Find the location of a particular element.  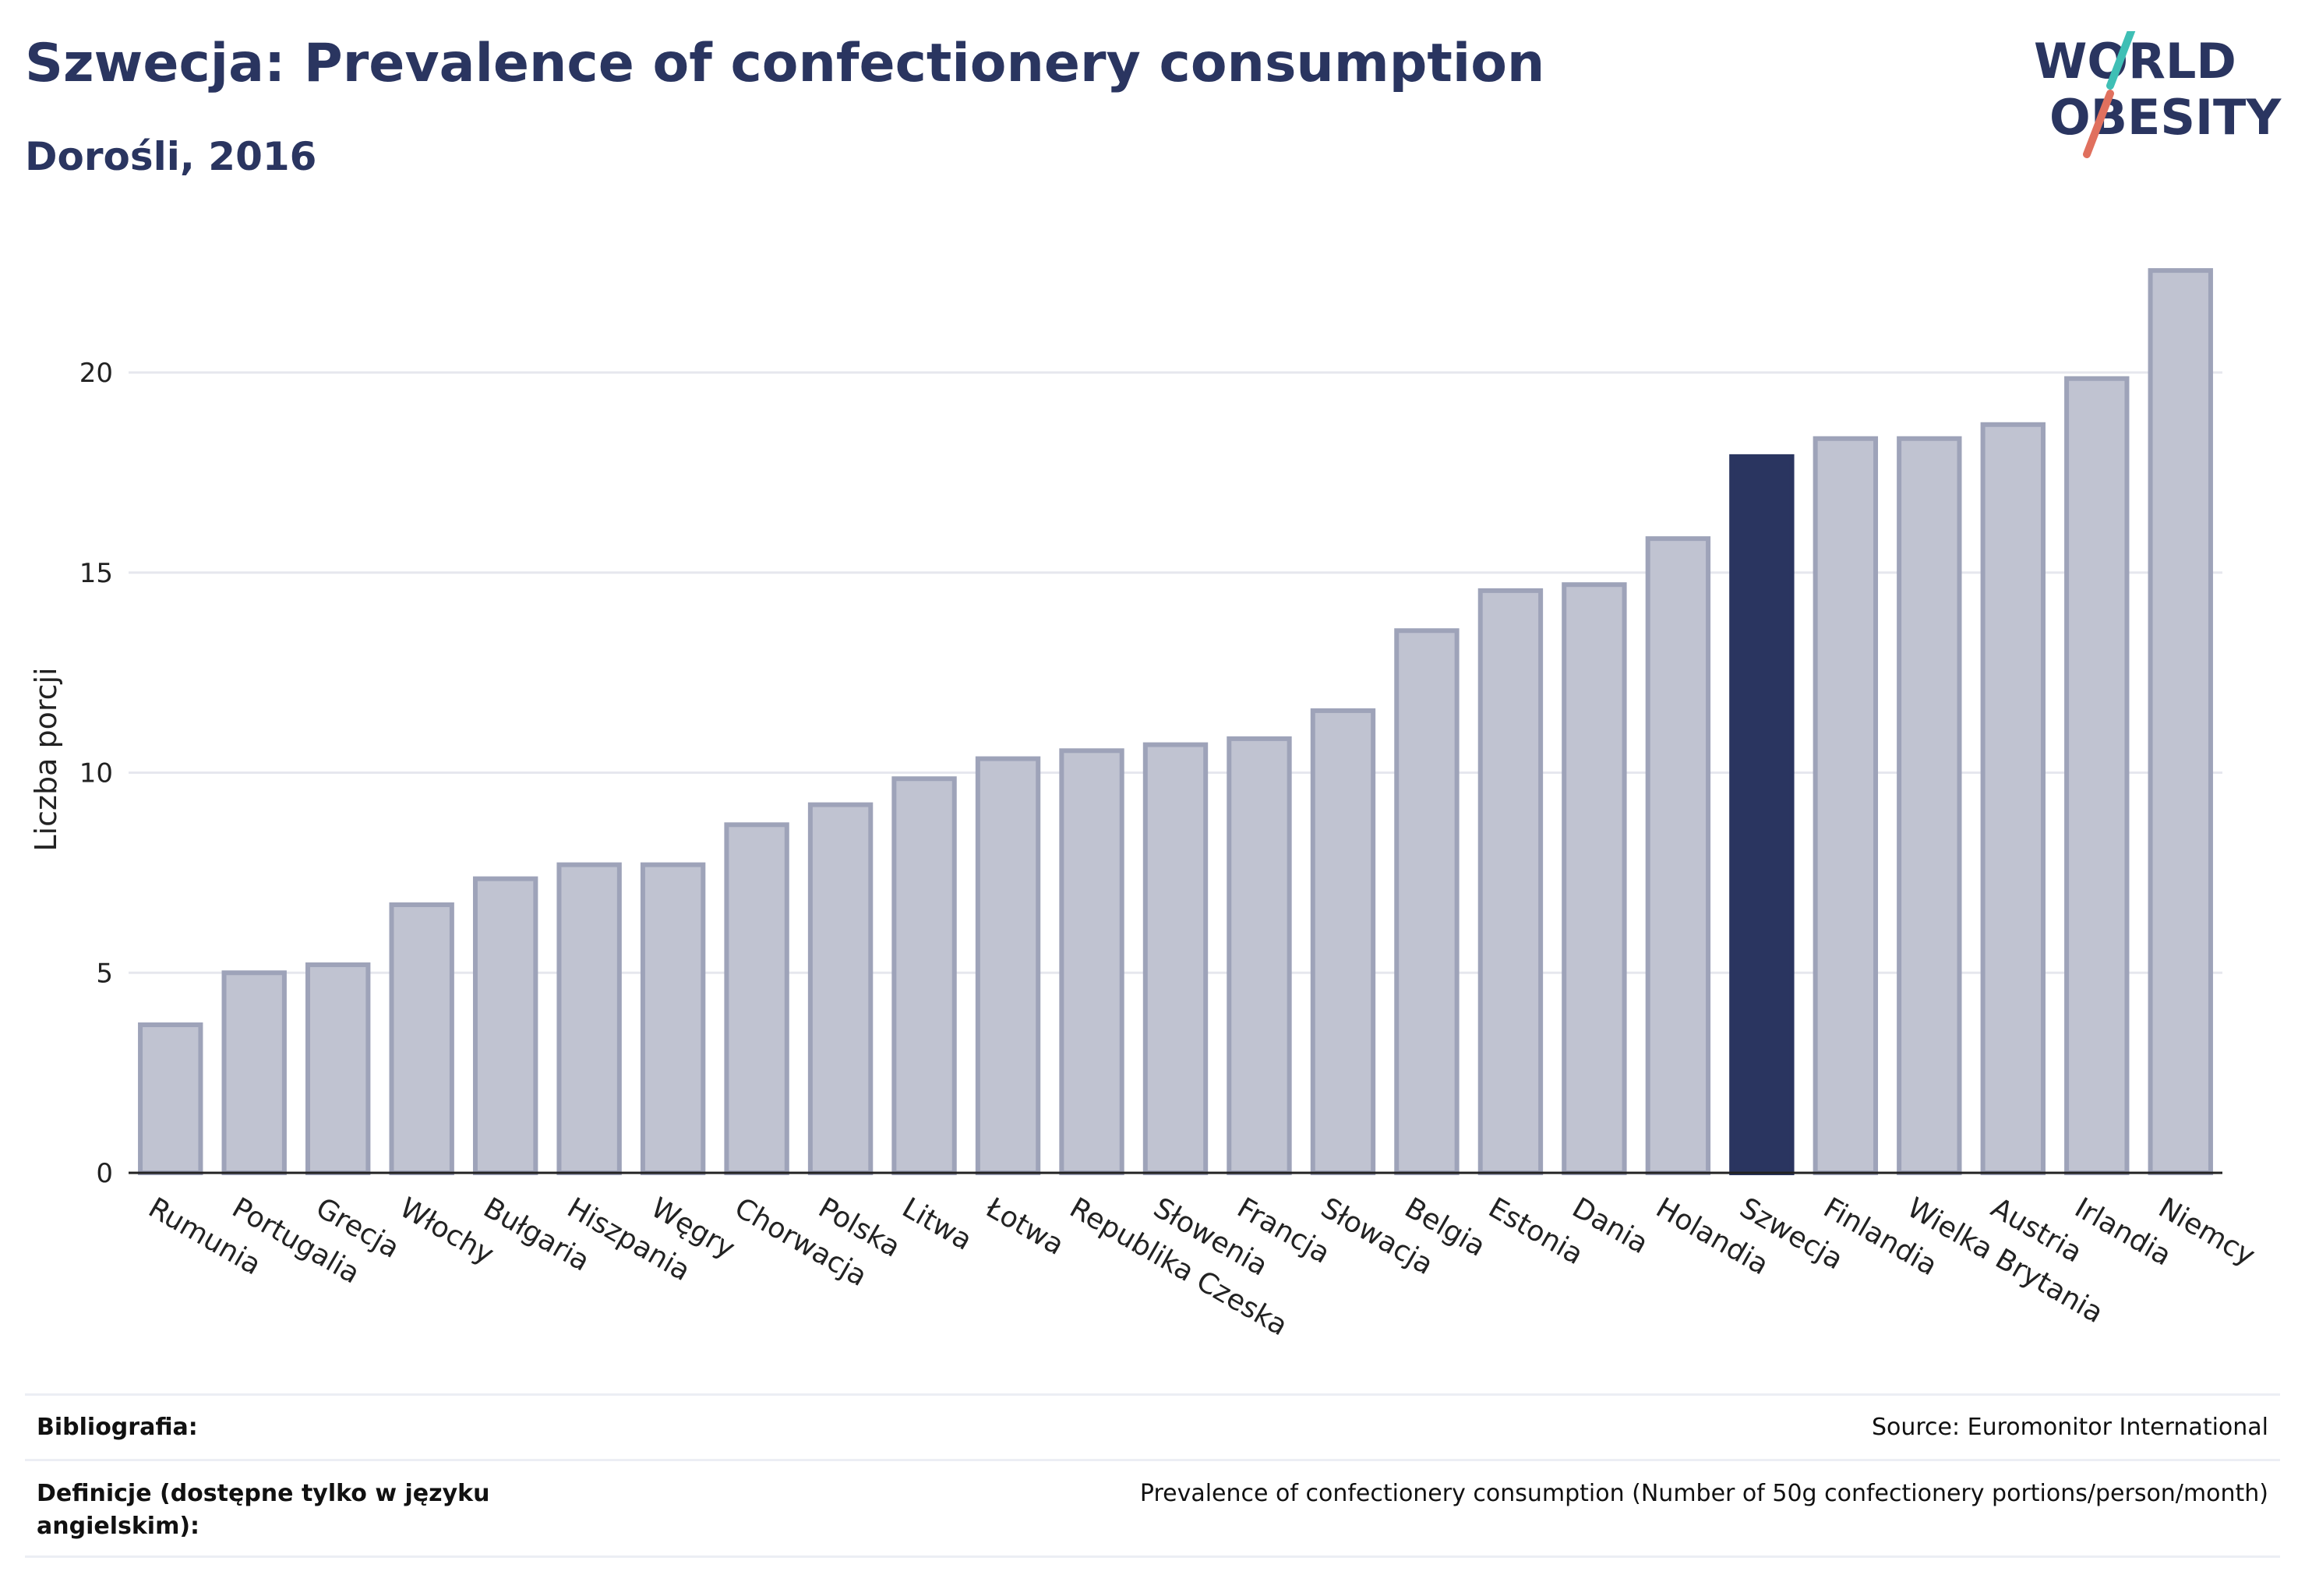

bar-hiszpania is located at coordinates (589, 1018).